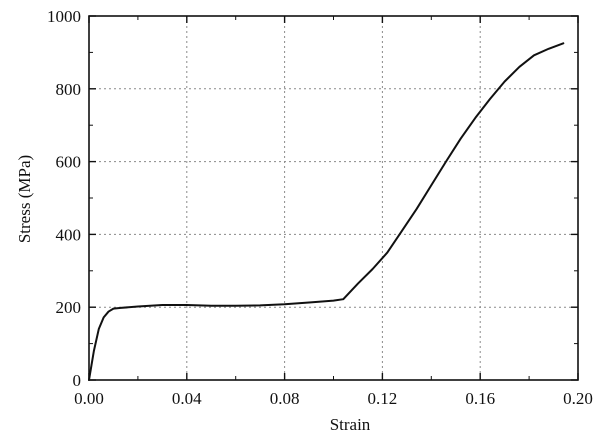  What do you see at coordinates (24, 199) in the screenshot?
I see `y-axis-title: Stress (MPa)` at bounding box center [24, 199].